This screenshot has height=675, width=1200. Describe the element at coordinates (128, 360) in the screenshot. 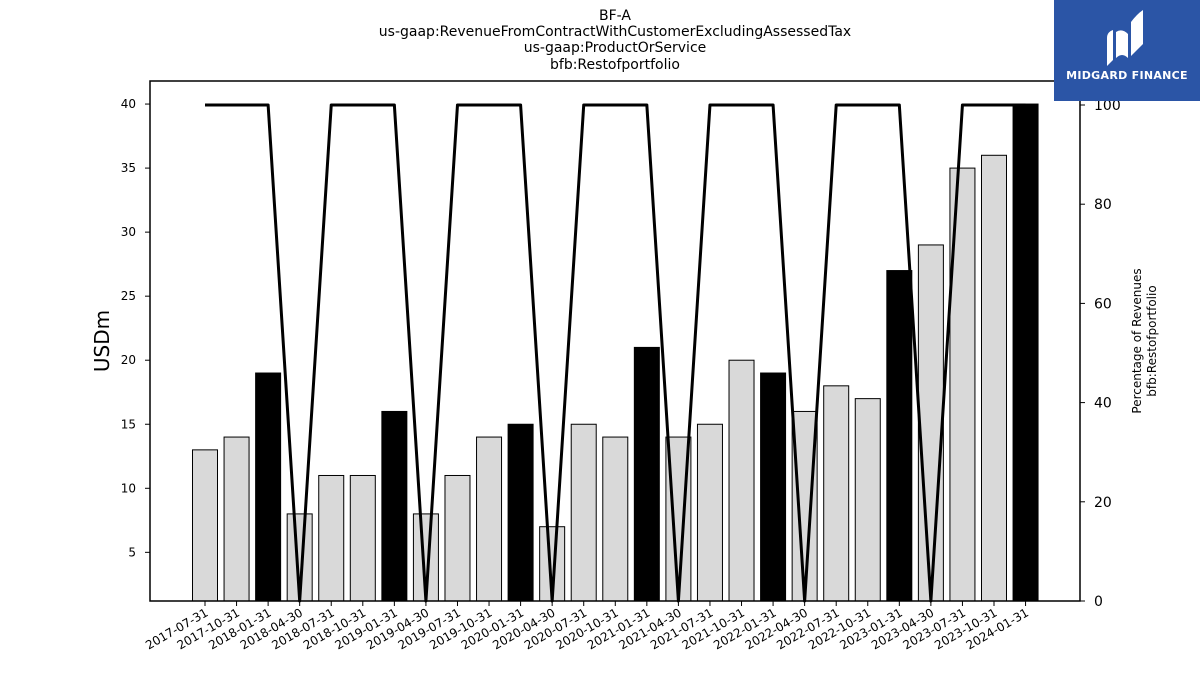

I see `y-tick-label: 20` at that location.